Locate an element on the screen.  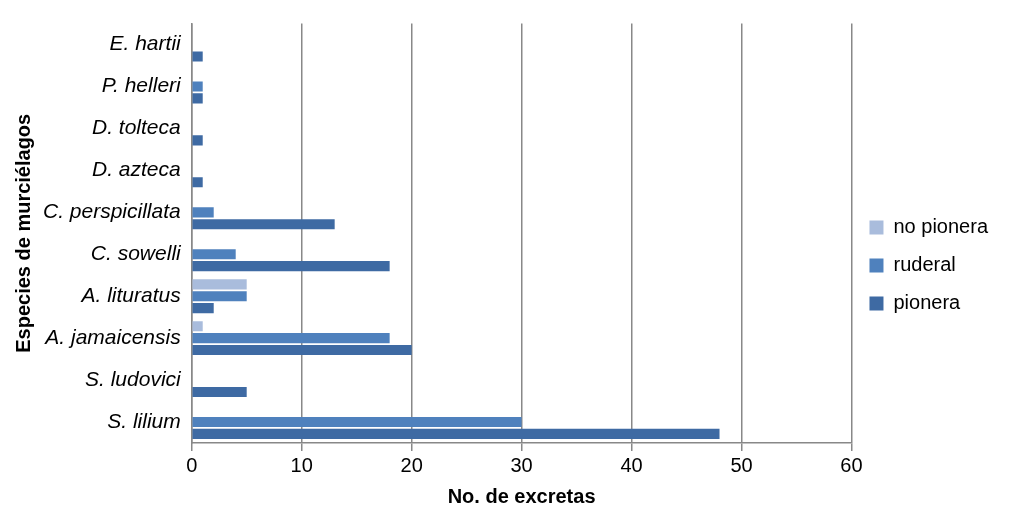
y-tick-label: D. tolteca is located at coordinates (136, 127).